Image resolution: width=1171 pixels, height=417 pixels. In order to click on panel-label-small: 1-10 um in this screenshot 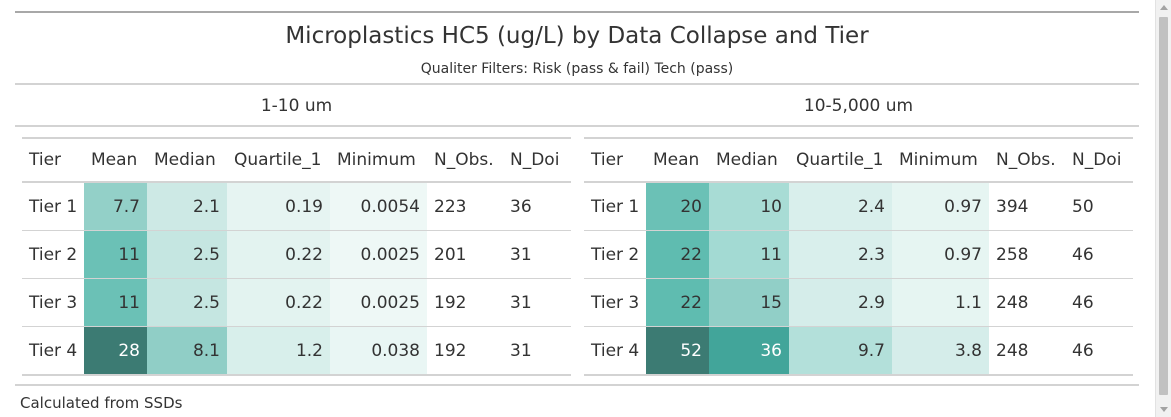, I will do `click(296, 106)`.